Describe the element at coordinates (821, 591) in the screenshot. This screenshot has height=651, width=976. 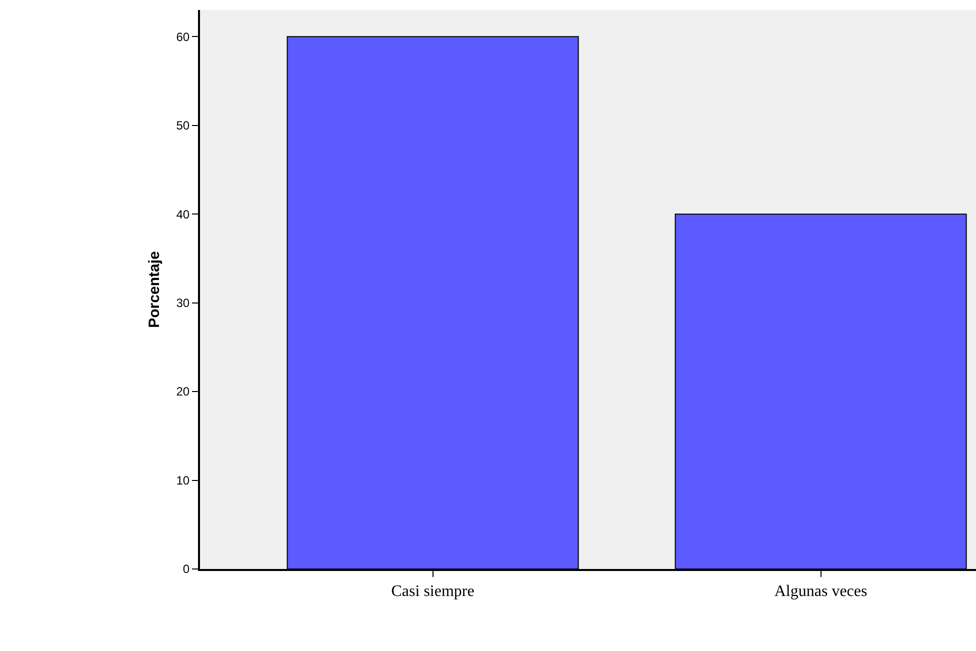
I see `x-tick-label: Algunas veces` at that location.